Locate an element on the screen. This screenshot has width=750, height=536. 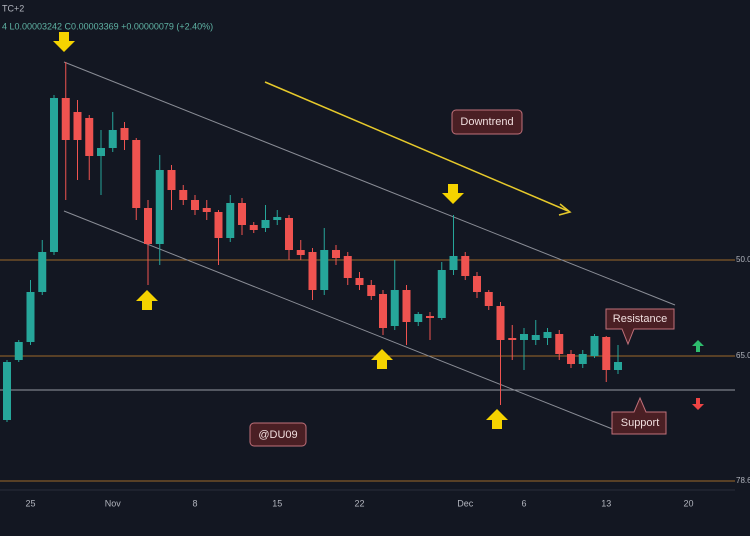
x-tick-label: 25 is located at coordinates (30, 503).